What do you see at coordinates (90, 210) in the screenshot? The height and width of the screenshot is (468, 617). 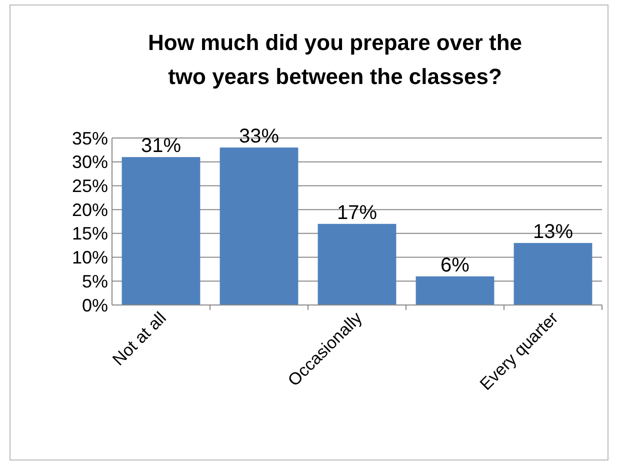 I see `y-tick-label: 20%` at bounding box center [90, 210].